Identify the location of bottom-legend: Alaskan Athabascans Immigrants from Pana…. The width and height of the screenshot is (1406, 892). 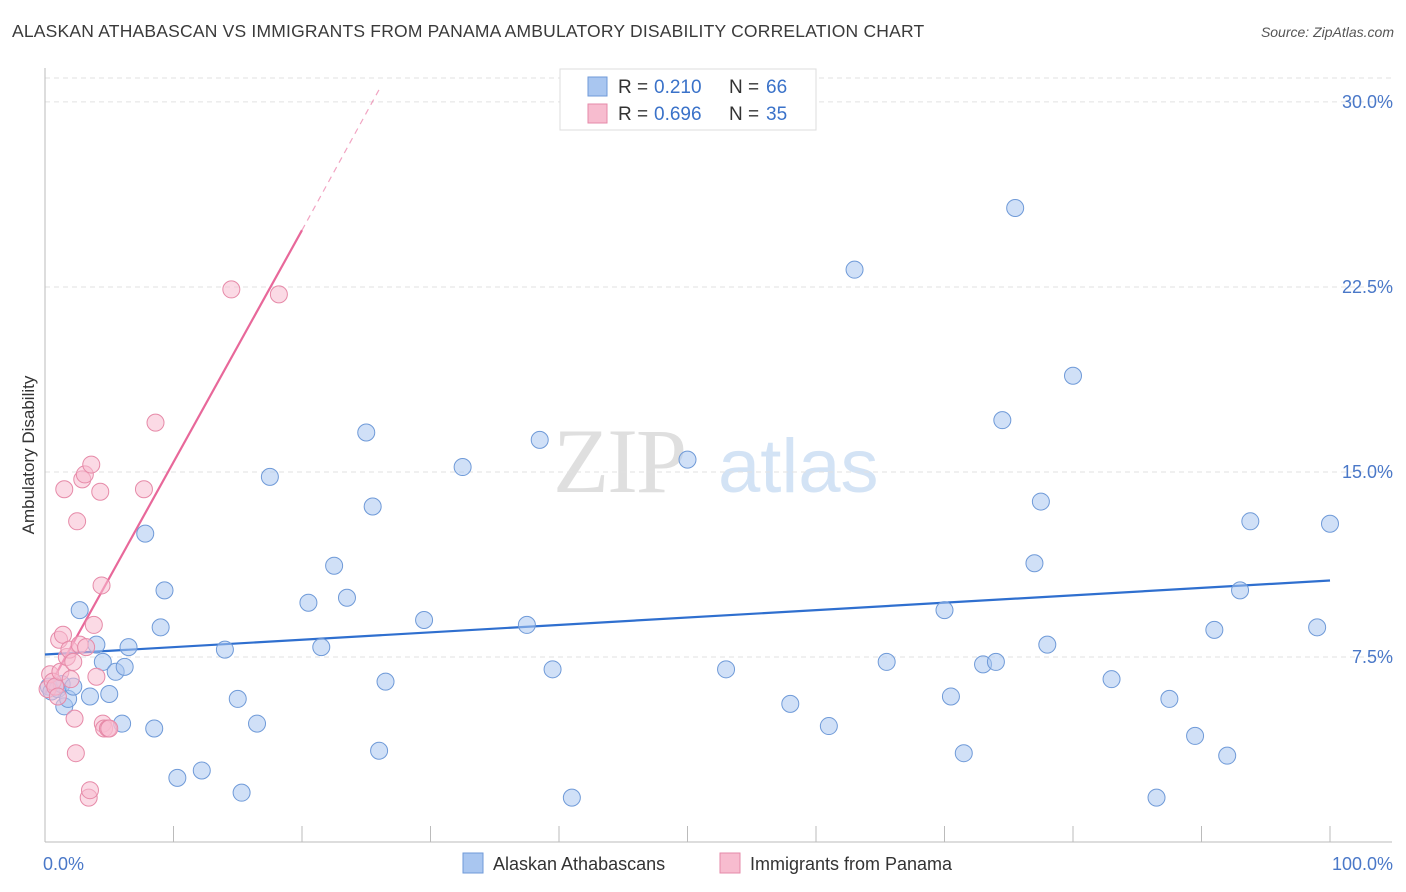
(707, 863).